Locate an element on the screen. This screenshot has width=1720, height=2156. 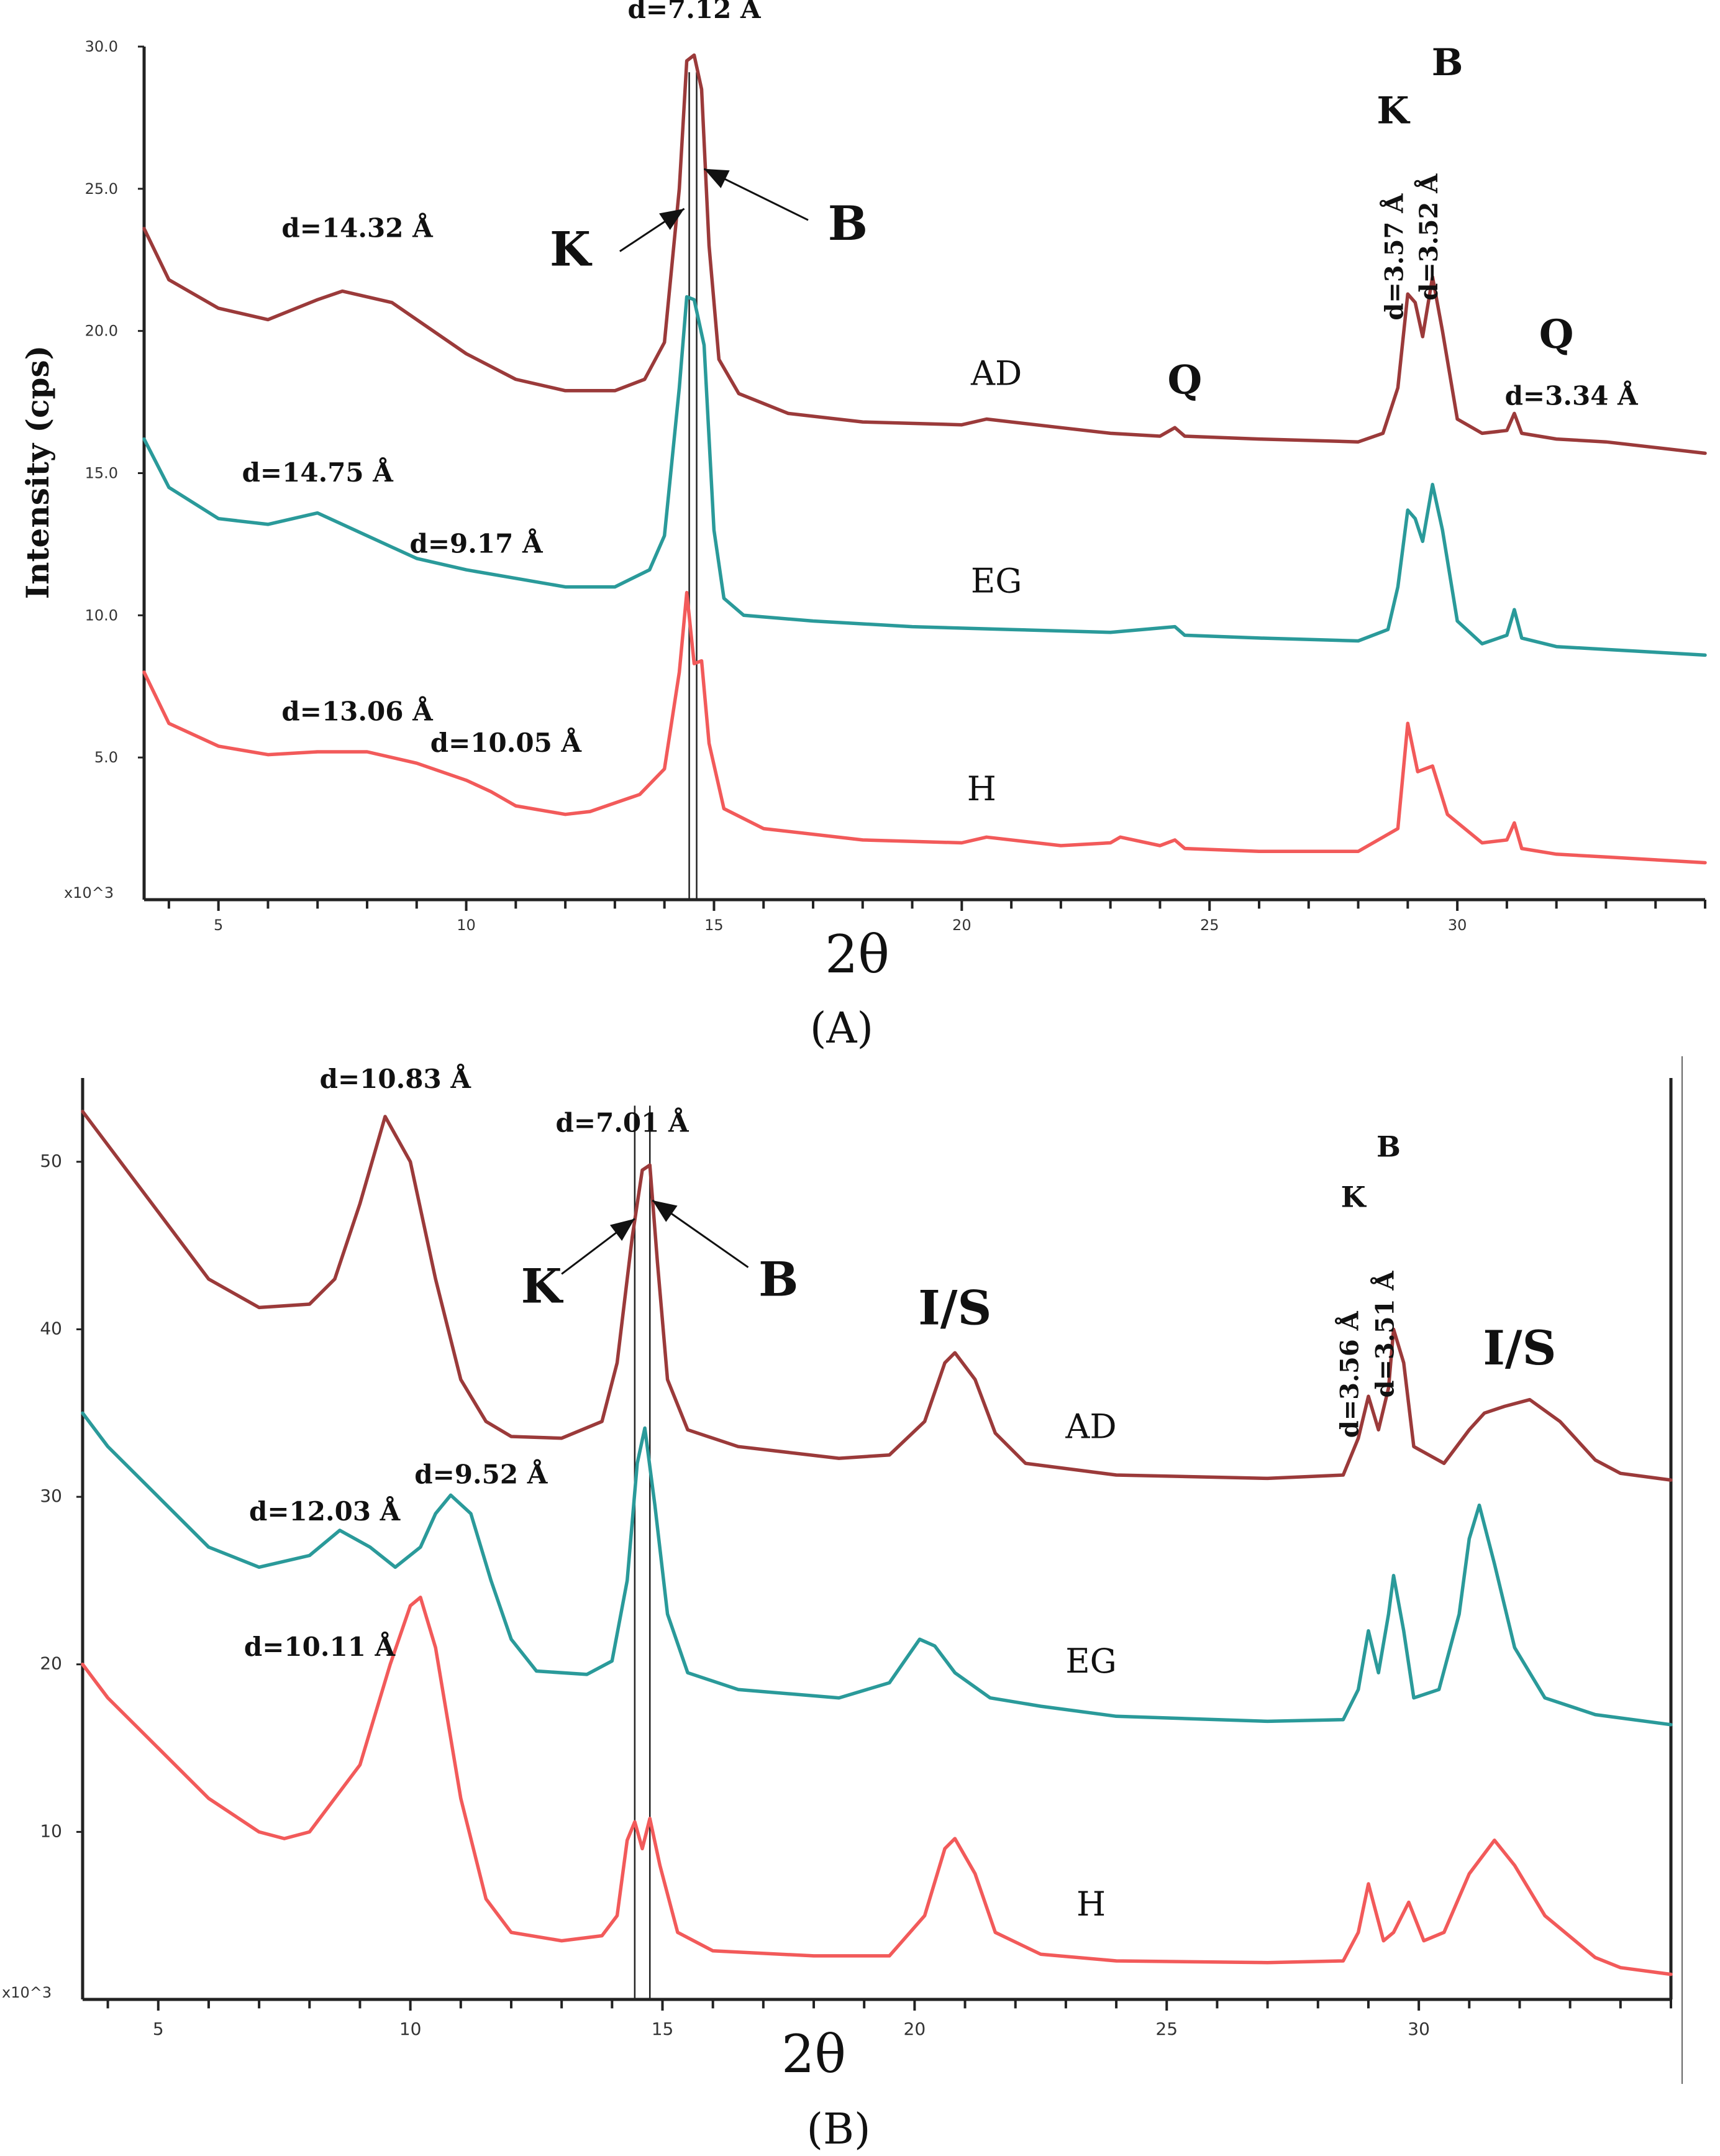
panel-a-annotation: d=14.75 Å is located at coordinates (318, 473).